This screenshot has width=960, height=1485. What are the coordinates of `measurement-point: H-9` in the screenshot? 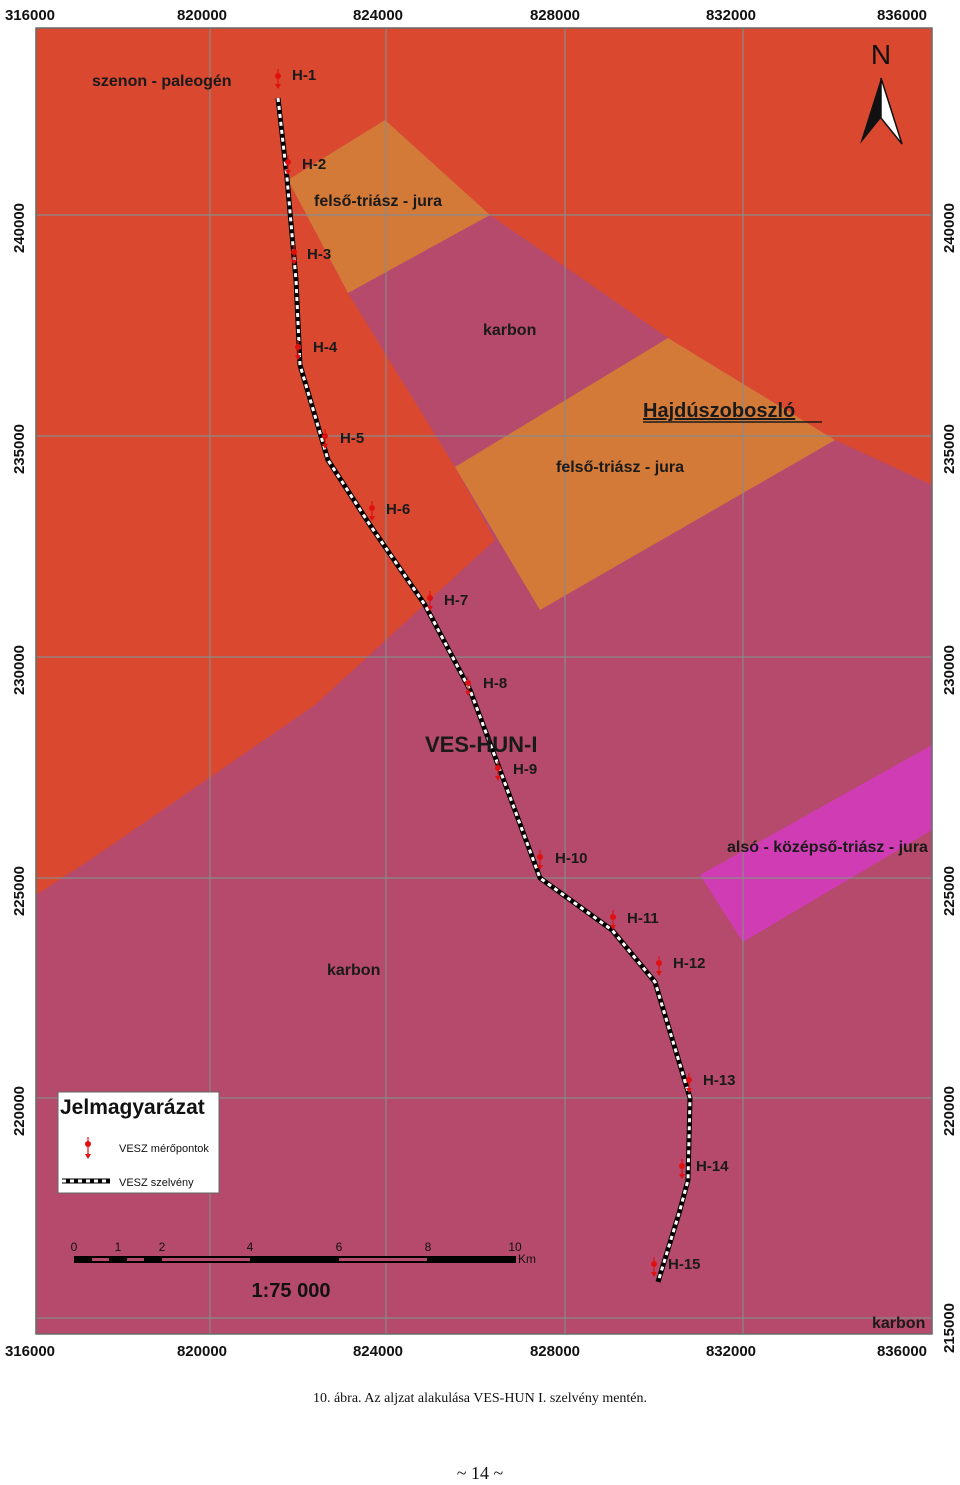 It's located at (516, 771).